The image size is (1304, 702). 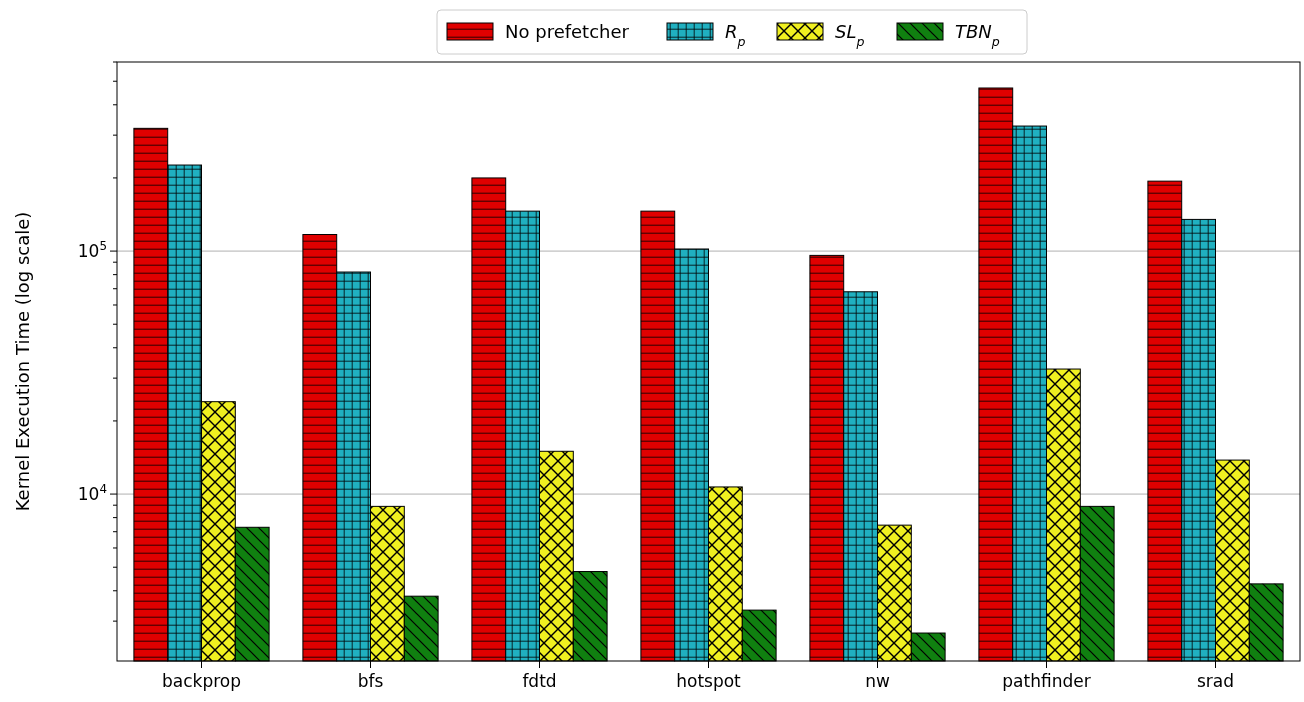 What do you see at coordinates (92, 250) in the screenshot?
I see `y-tick-label: 10$^{5}$` at bounding box center [92, 250].